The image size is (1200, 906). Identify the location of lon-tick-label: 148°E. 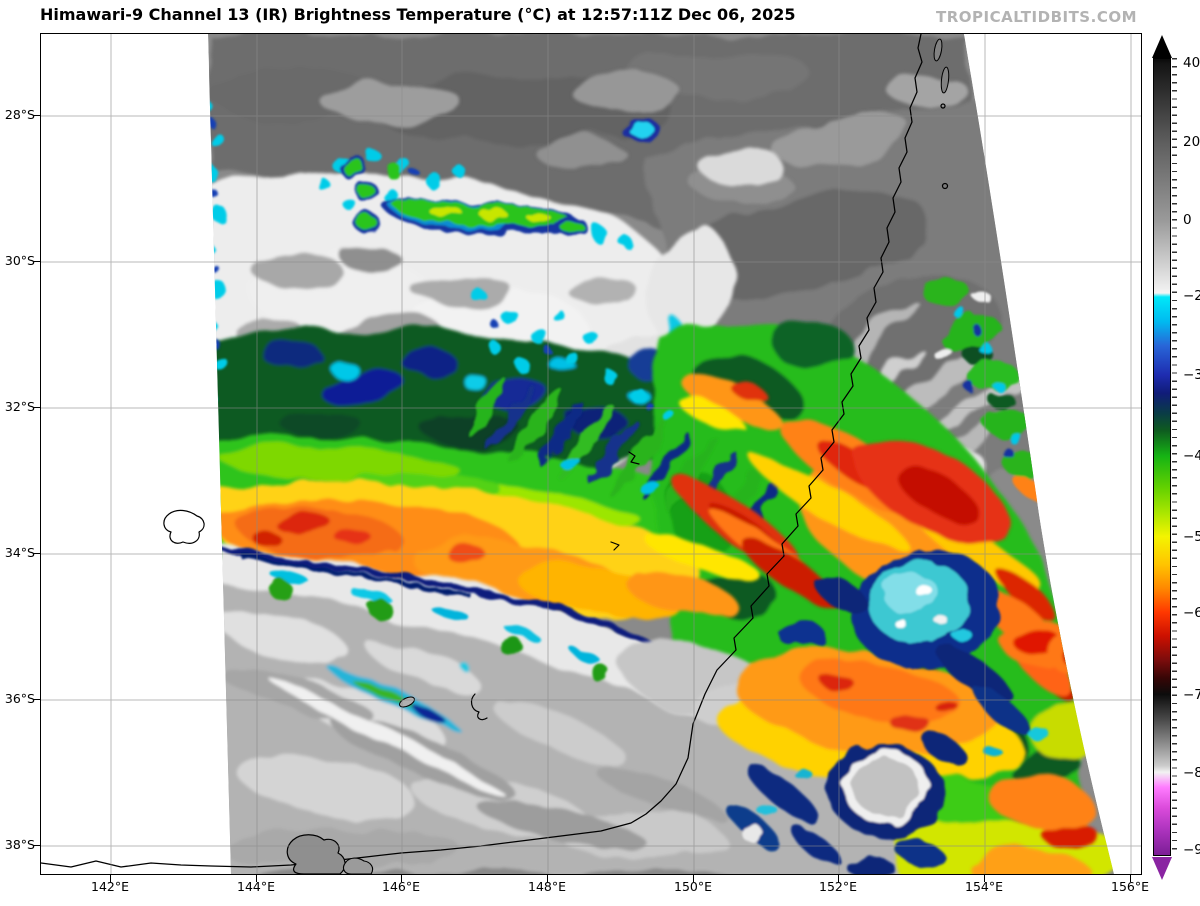
(547, 886).